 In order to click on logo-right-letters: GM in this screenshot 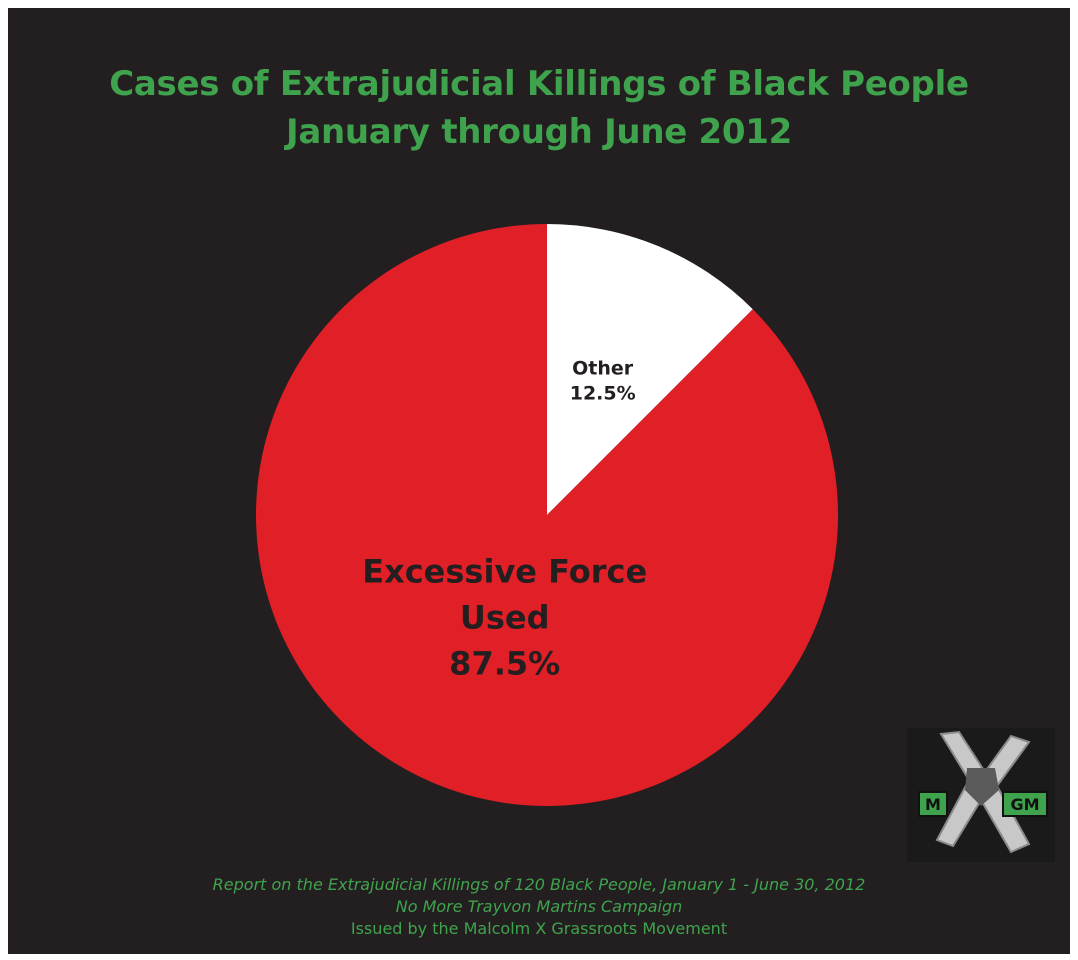, I will do `click(1024, 804)`.